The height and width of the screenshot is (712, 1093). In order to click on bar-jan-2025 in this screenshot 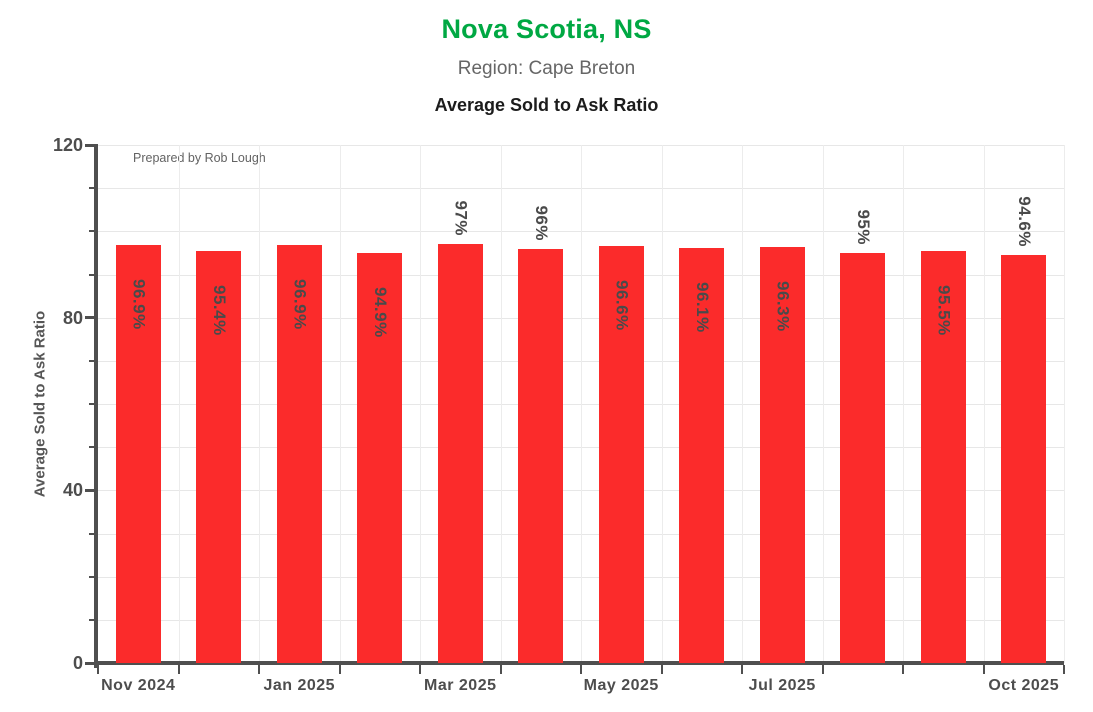, I will do `click(299, 453)`.